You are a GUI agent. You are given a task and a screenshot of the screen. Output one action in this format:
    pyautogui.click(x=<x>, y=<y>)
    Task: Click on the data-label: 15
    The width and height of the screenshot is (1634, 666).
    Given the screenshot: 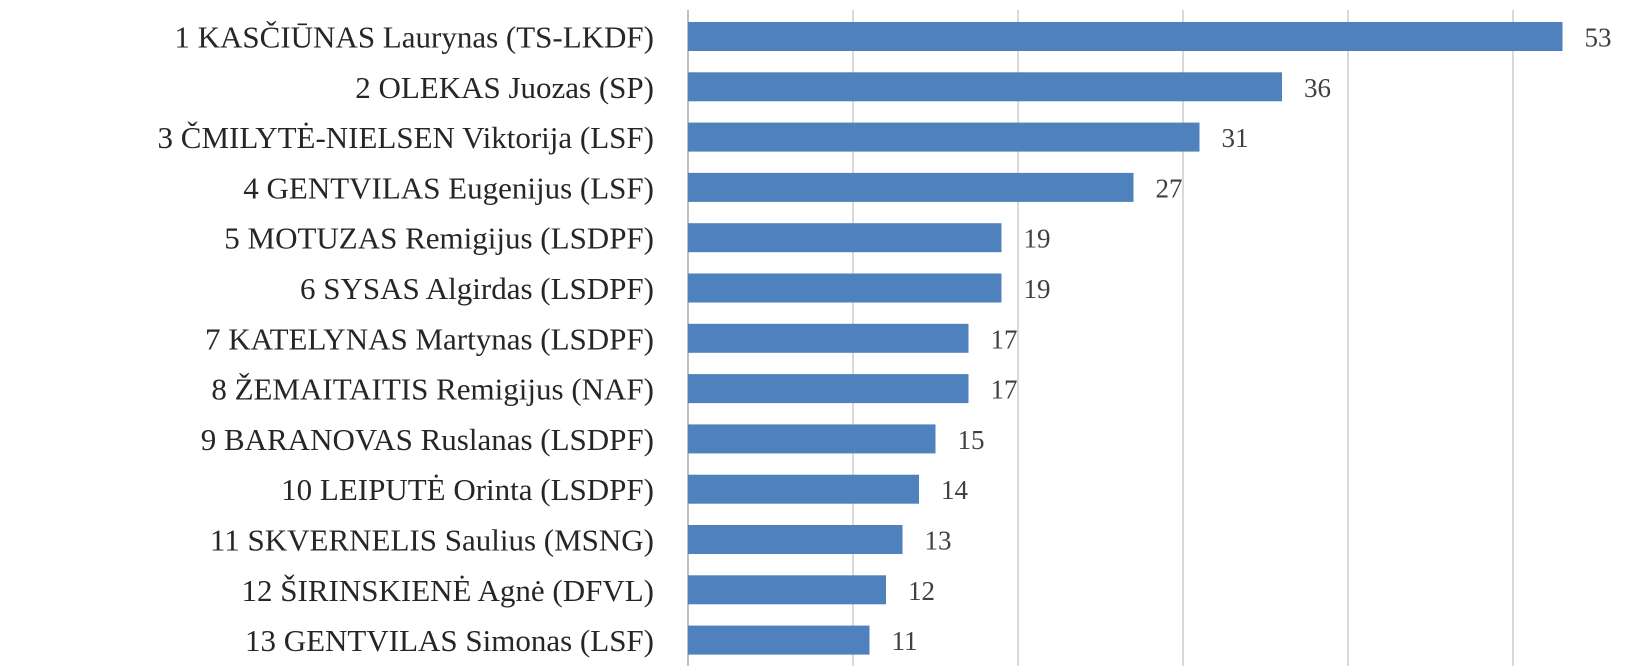 What is the action you would take?
    pyautogui.click(x=971, y=440)
    